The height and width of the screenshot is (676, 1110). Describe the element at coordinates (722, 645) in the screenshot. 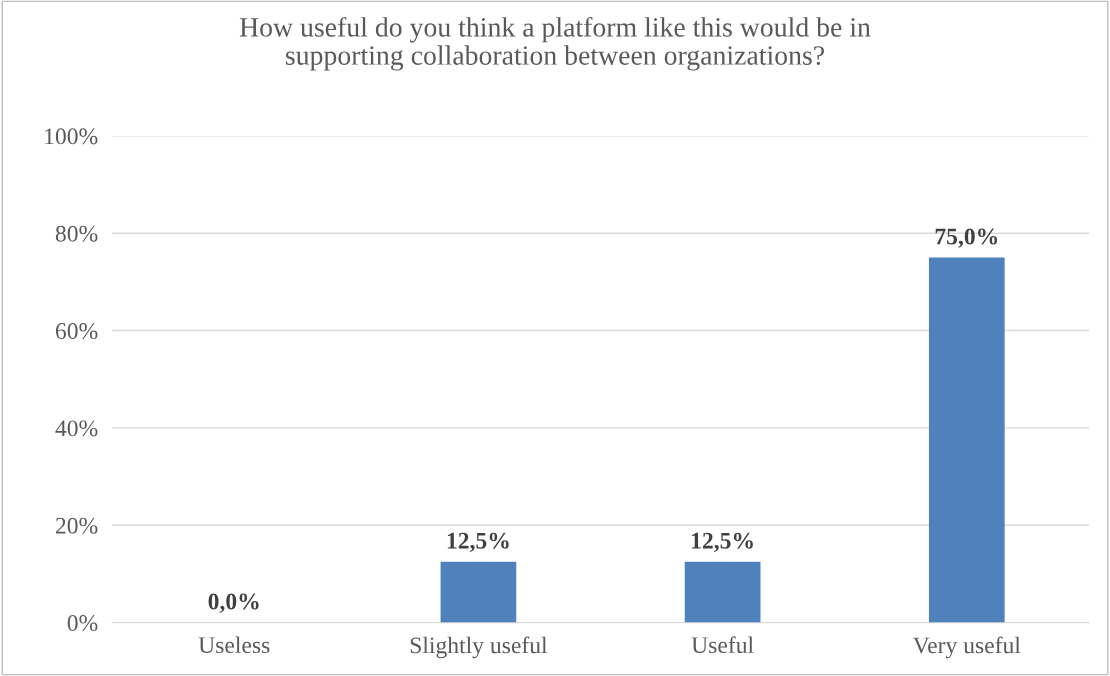

I see `x-tick-label: Useful` at that location.